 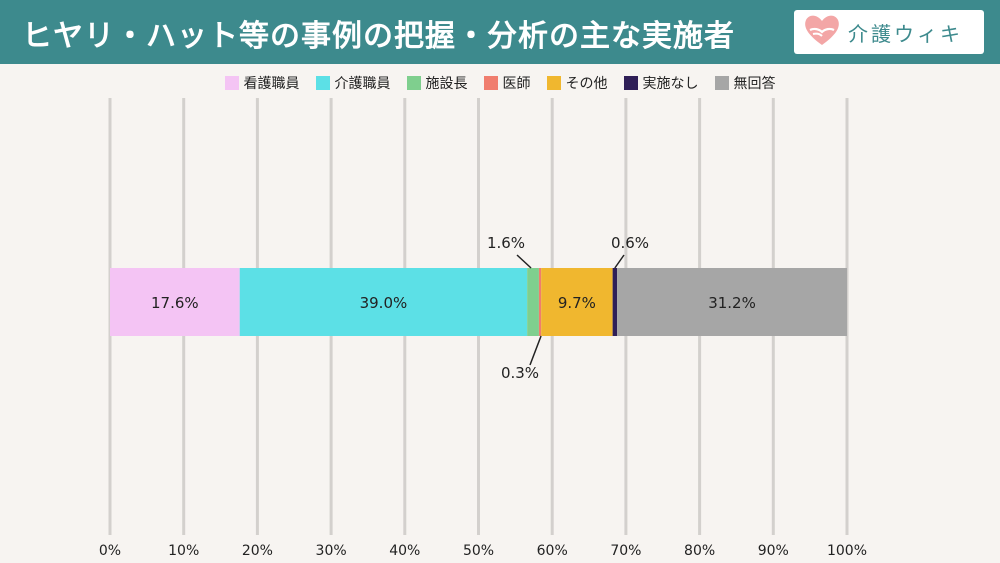 I want to click on legend-item: 実施なし, so click(x=661, y=83).